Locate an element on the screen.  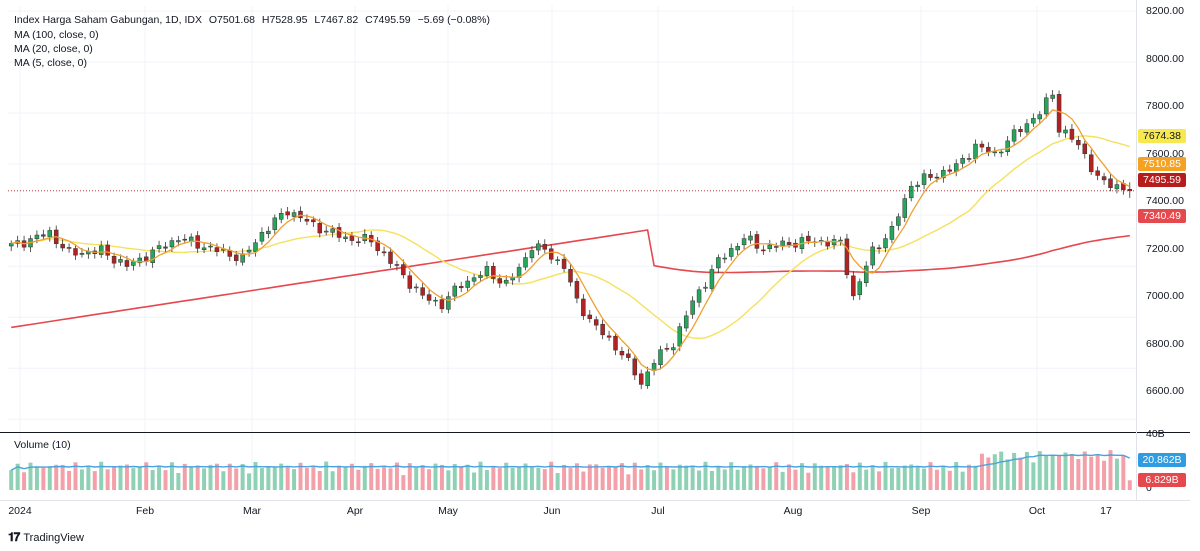
volume-bars is located at coordinates (570, 470).